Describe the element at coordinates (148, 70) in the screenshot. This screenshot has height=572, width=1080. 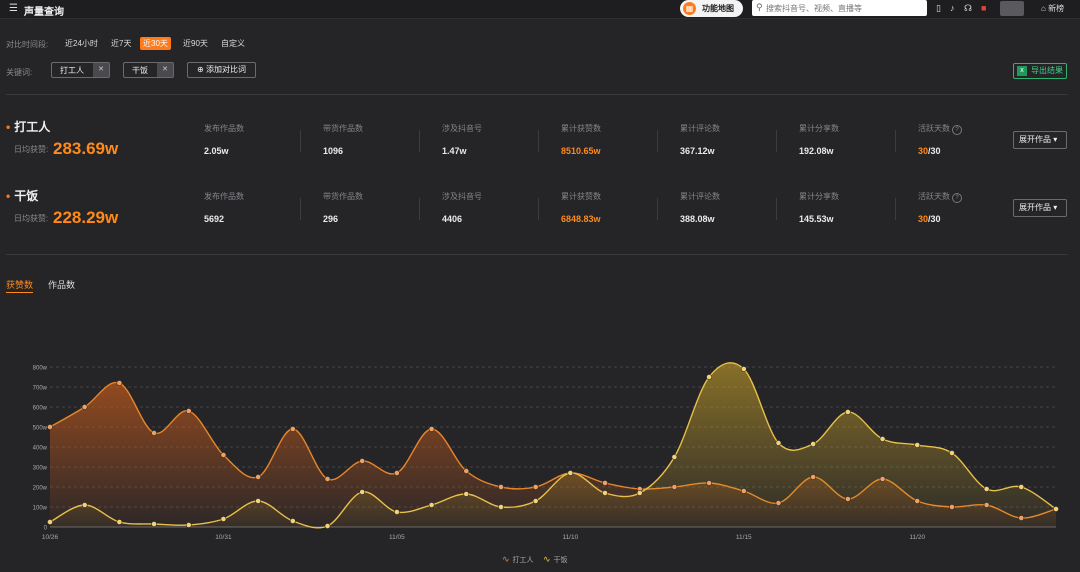
I see `keyword-chip: 干饭 ✕` at that location.